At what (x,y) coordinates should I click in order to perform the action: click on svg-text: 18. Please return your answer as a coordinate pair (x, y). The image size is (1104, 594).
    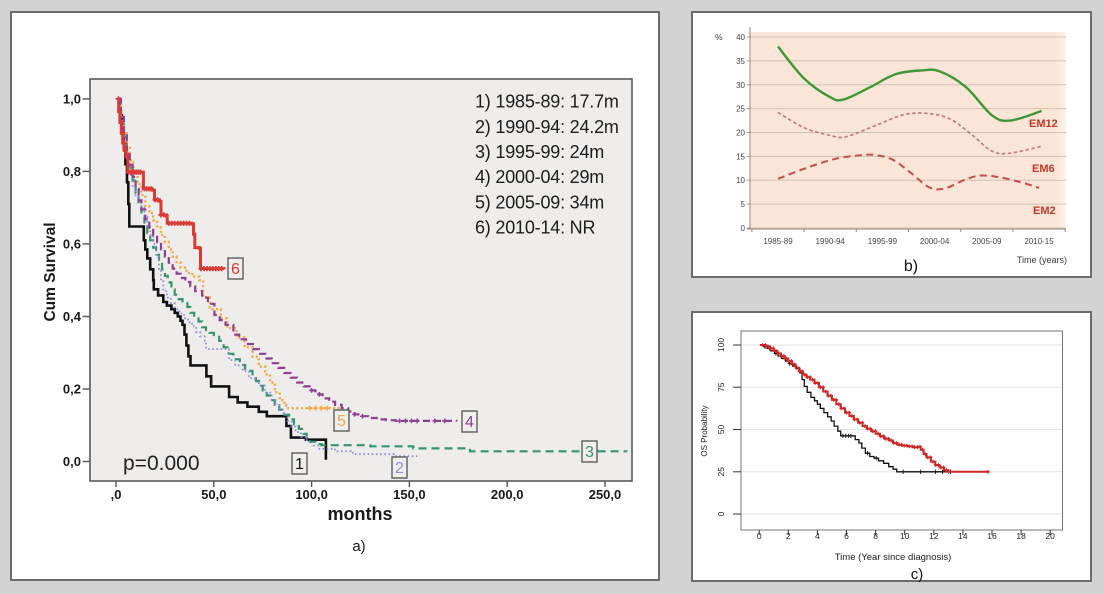
    Looking at the image, I should click on (1021, 536).